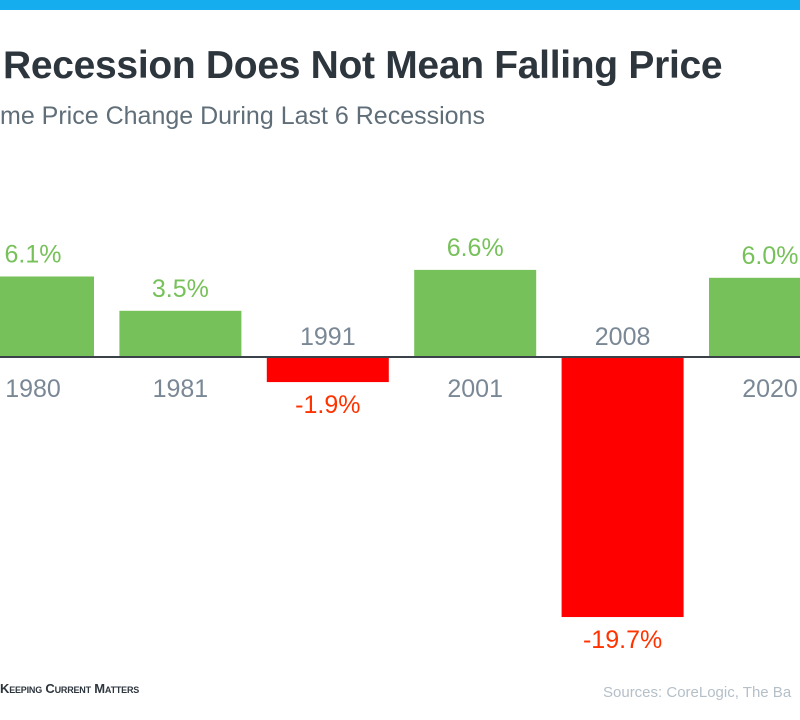  Describe the element at coordinates (33, 254) in the screenshot. I see `data-label-1980: 6.1%` at that location.